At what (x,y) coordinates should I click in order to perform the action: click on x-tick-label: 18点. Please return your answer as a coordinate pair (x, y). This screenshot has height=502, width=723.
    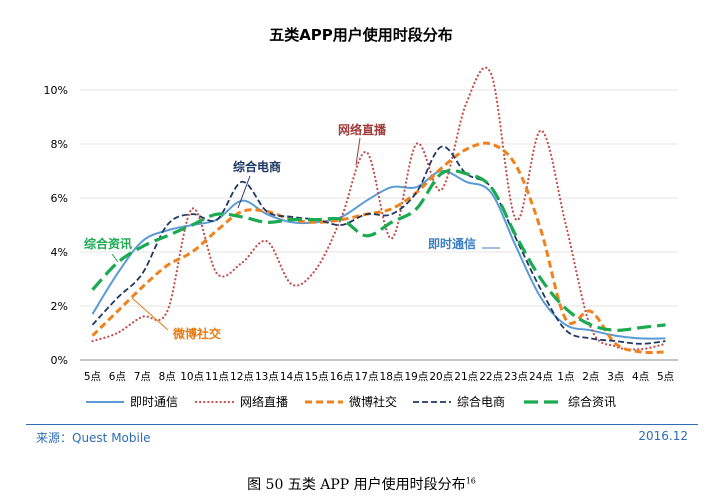
    Looking at the image, I should click on (392, 377).